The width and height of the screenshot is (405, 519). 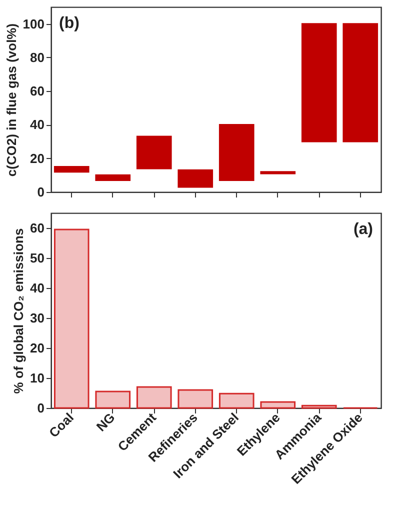 What do you see at coordinates (37, 57) in the screenshot?
I see `y-tick-label: 80` at bounding box center [37, 57].